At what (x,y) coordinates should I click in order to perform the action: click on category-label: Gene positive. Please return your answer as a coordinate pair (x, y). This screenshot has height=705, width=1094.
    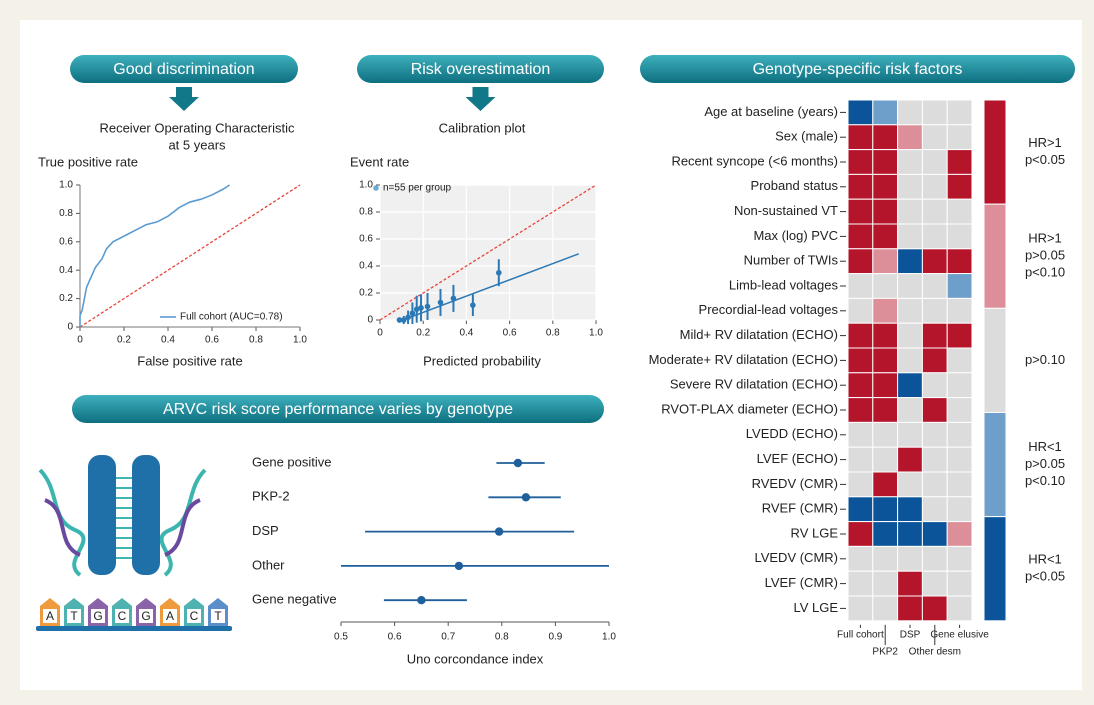
    Looking at the image, I should click on (292, 461).